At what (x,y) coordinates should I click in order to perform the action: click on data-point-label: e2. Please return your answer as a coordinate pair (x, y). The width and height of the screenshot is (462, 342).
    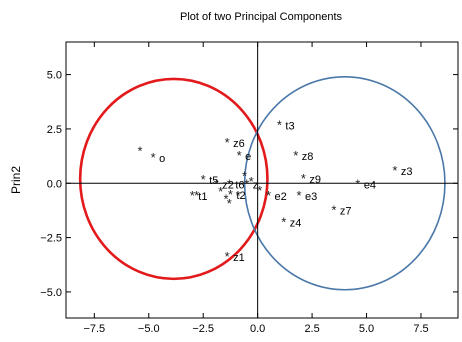
    Looking at the image, I should click on (281, 197).